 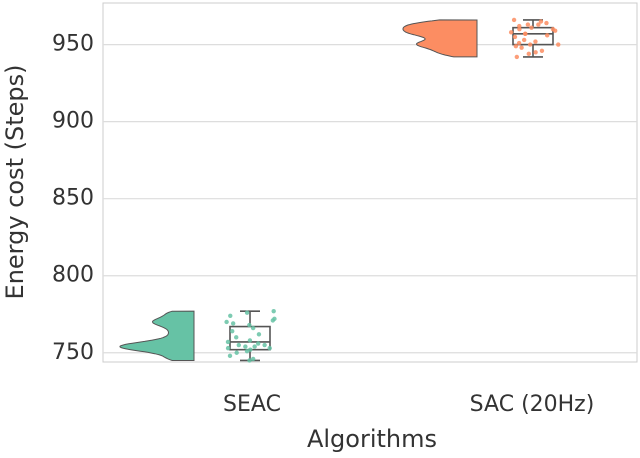 I want to click on x-axis-label: Algorithms, so click(x=372, y=439).